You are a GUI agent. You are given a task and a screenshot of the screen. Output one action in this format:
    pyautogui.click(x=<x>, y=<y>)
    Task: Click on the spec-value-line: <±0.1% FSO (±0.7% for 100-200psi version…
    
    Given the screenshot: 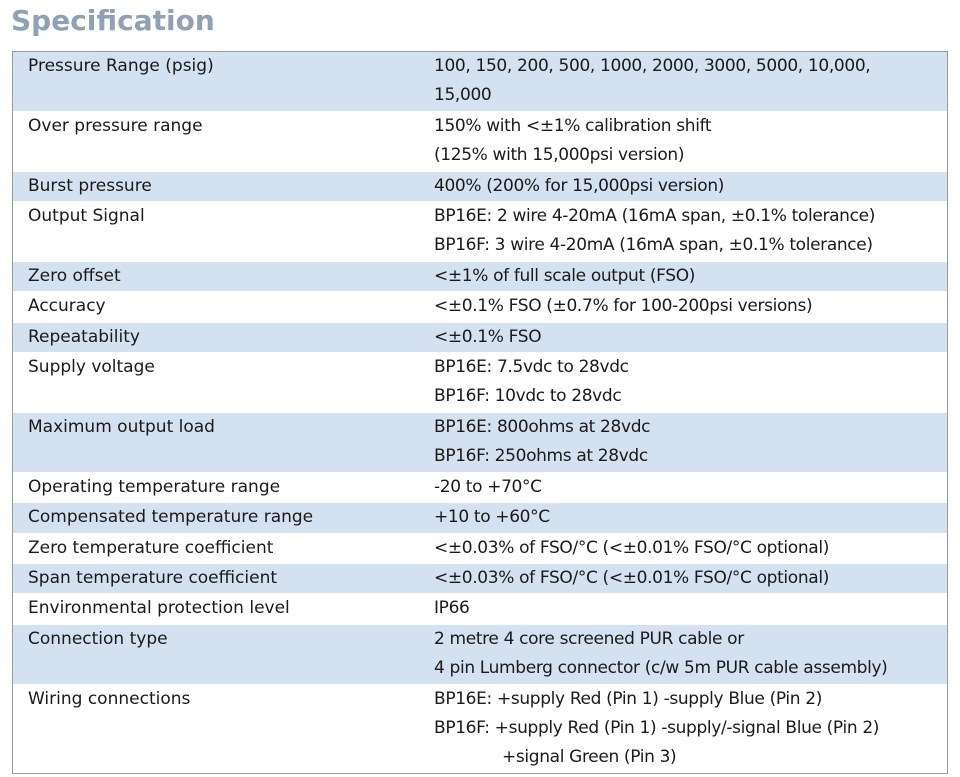 What is the action you would take?
    pyautogui.click(x=623, y=306)
    